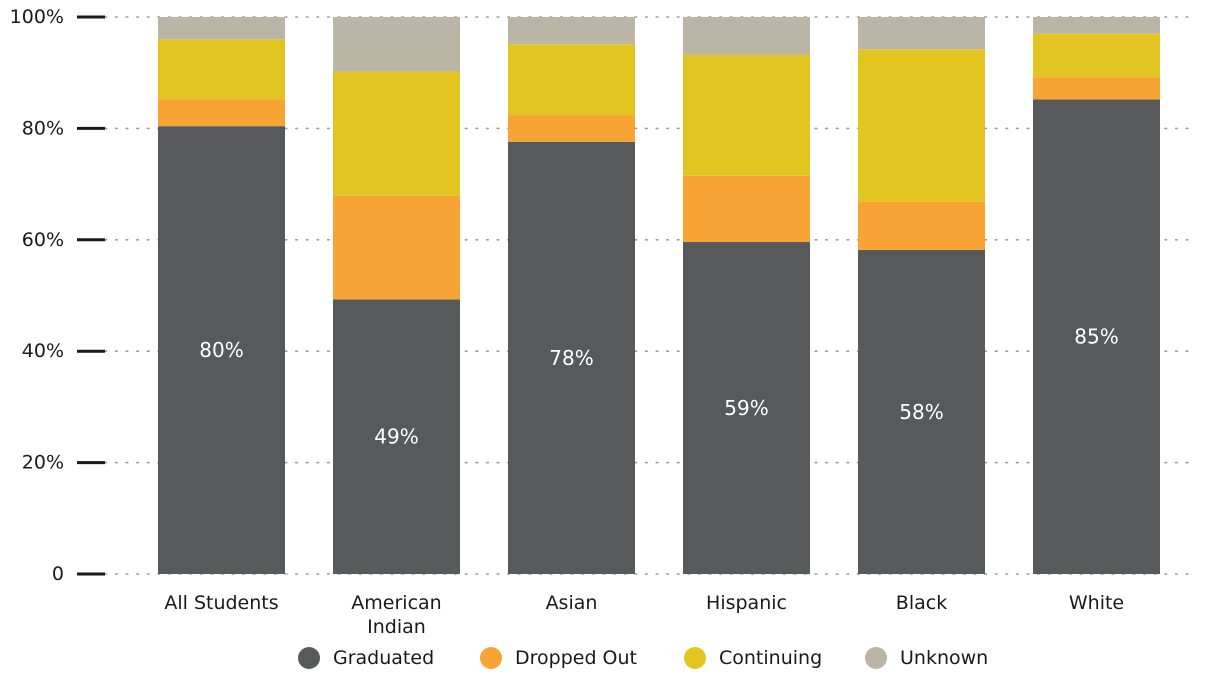 The width and height of the screenshot is (1207, 675). What do you see at coordinates (746, 209) in the screenshot?
I see `bar-segment-dropped-out-hispanic` at bounding box center [746, 209].